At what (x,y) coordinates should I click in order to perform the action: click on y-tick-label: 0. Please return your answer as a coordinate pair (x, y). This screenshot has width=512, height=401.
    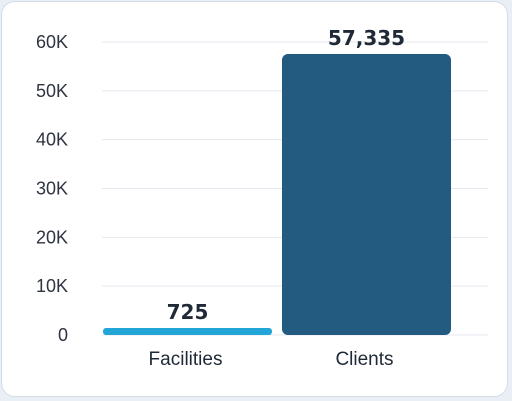
    Looking at the image, I should click on (63, 335).